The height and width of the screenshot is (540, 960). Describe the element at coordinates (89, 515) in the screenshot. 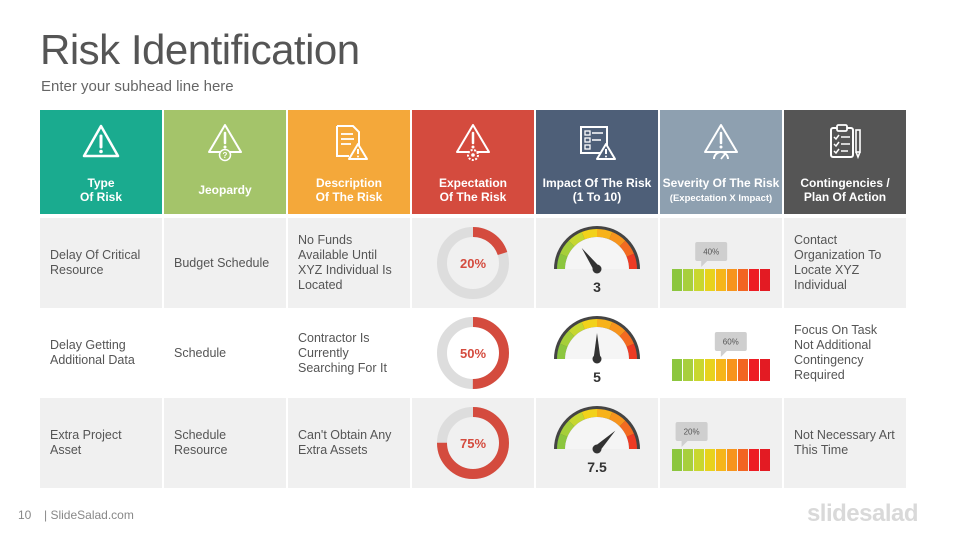

I see `footer-site: | SlideSalad.com` at that location.